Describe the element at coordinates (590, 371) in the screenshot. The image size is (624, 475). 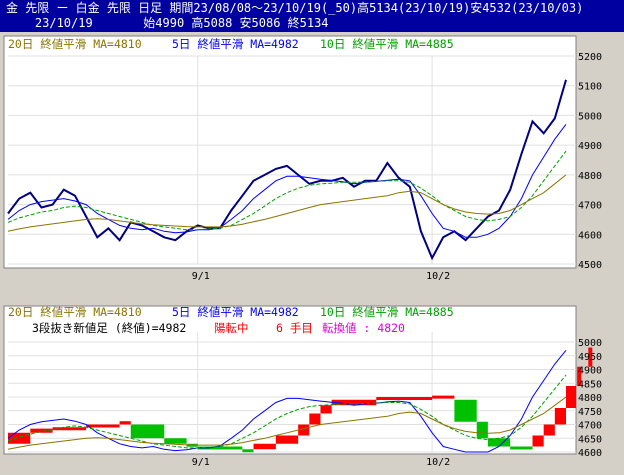
I see `renko-y-tick: 4900` at that location.